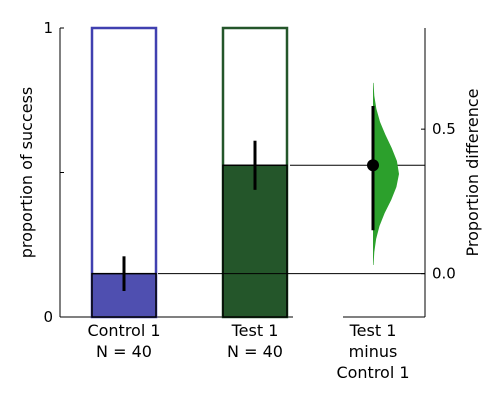 The width and height of the screenshot is (500, 400). What do you see at coordinates (373, 351) in the screenshot?
I see `right-x-tick-label: minus` at bounding box center [373, 351].